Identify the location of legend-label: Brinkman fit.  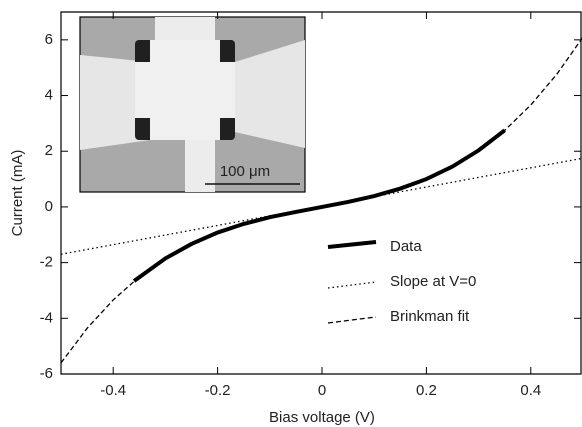
(430, 316).